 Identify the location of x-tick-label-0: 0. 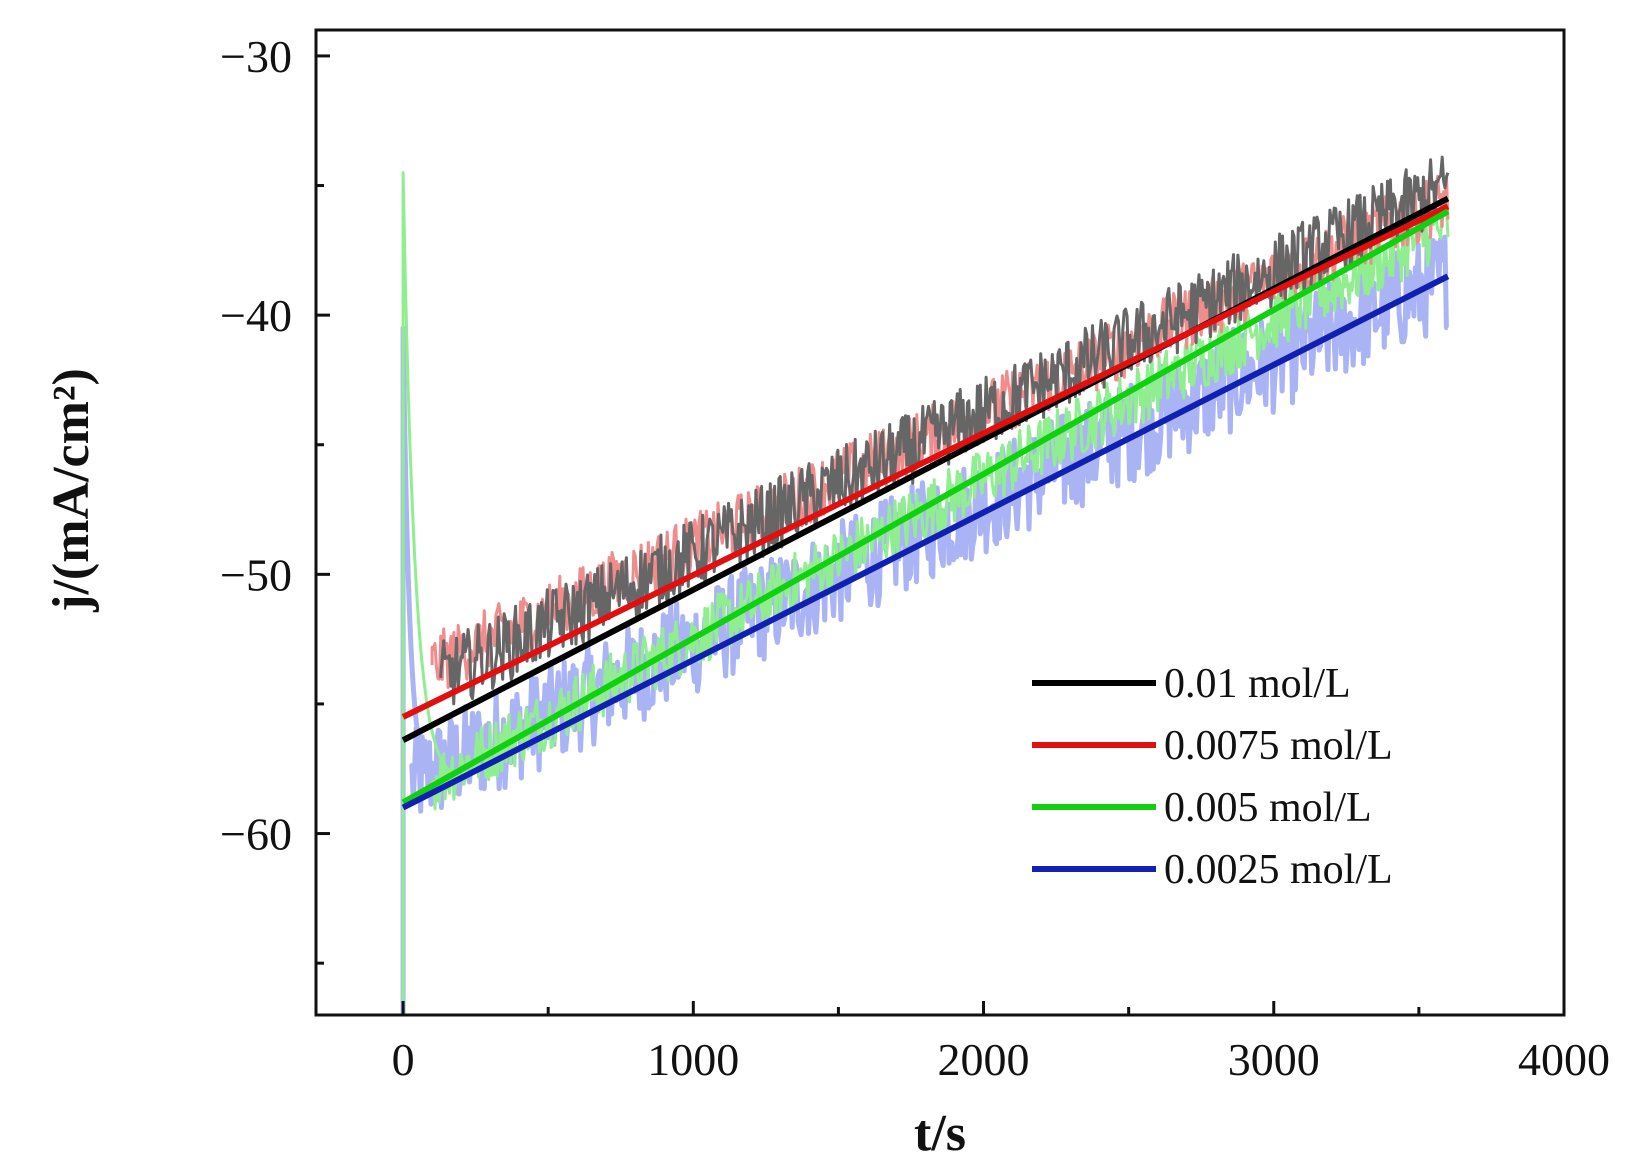
(403, 1059).